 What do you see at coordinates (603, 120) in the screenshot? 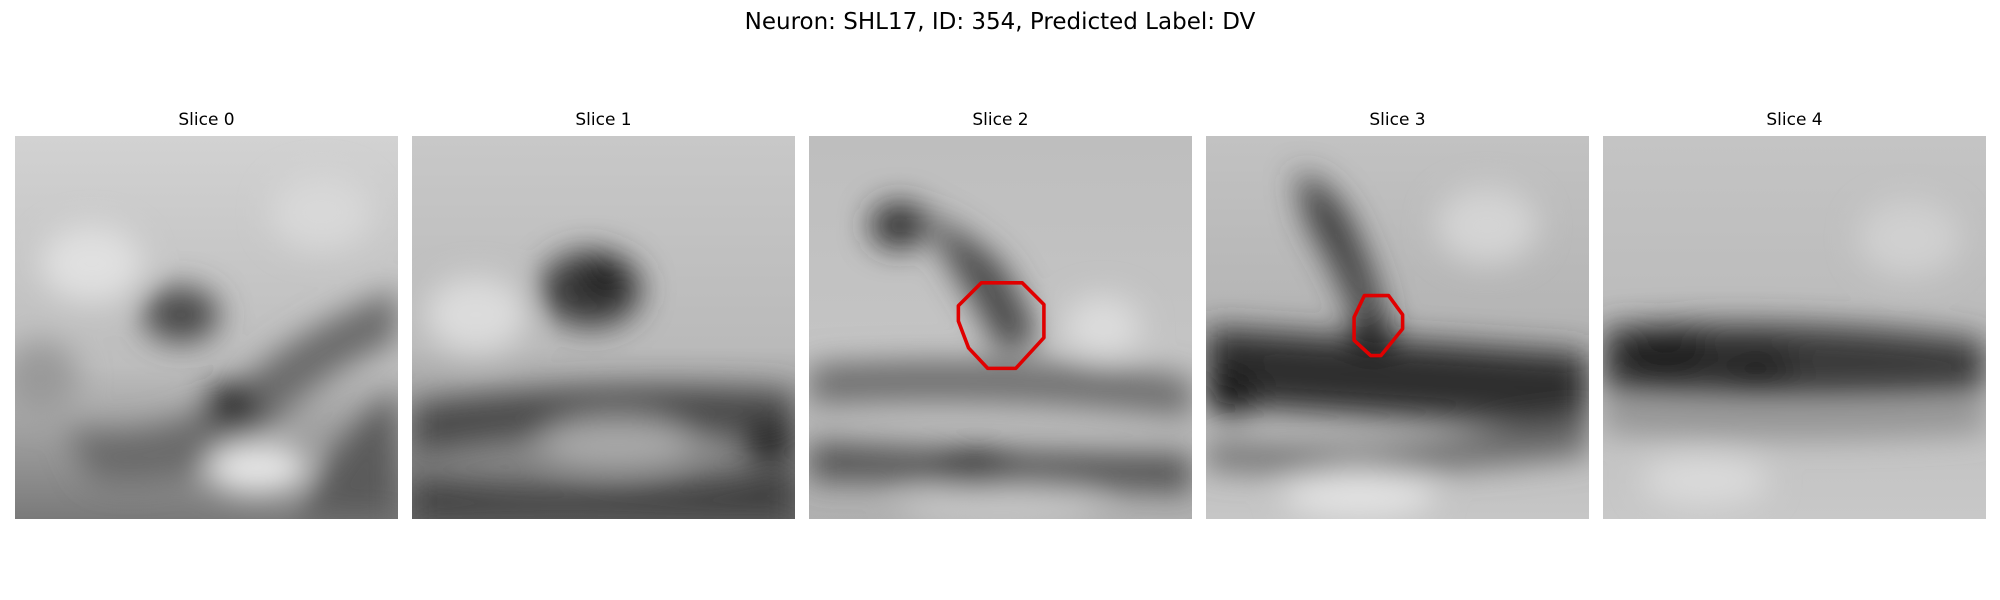
I see `slice-title-1: Slice 1` at bounding box center [603, 120].